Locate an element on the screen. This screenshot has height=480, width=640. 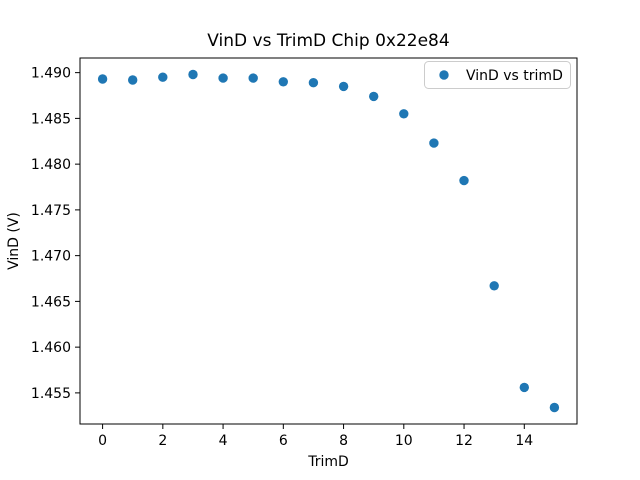
x-tick-label: 4 is located at coordinates (223, 441).